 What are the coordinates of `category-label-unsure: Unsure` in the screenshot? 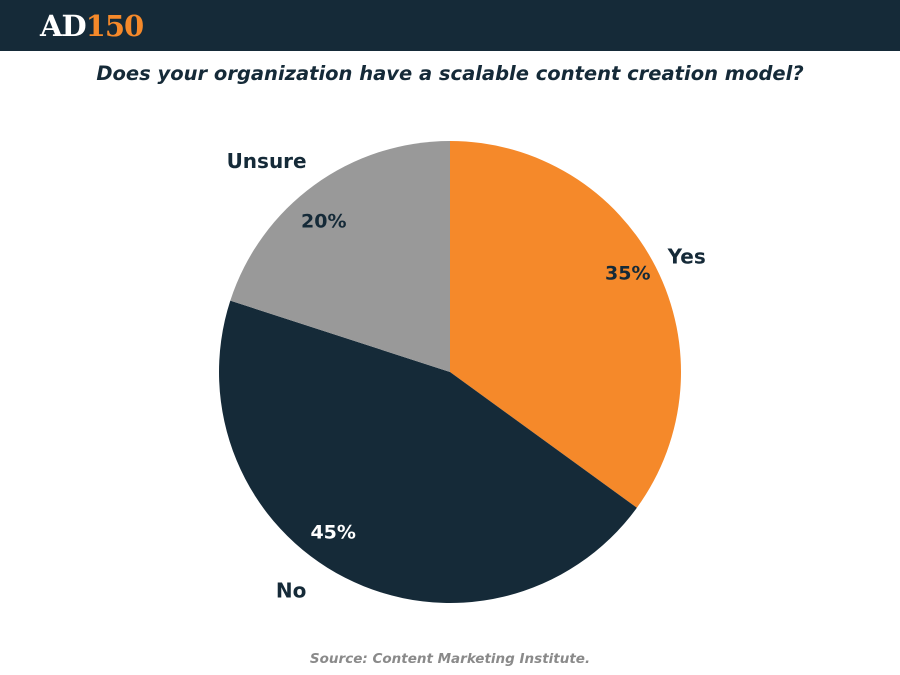 It's located at (267, 161).